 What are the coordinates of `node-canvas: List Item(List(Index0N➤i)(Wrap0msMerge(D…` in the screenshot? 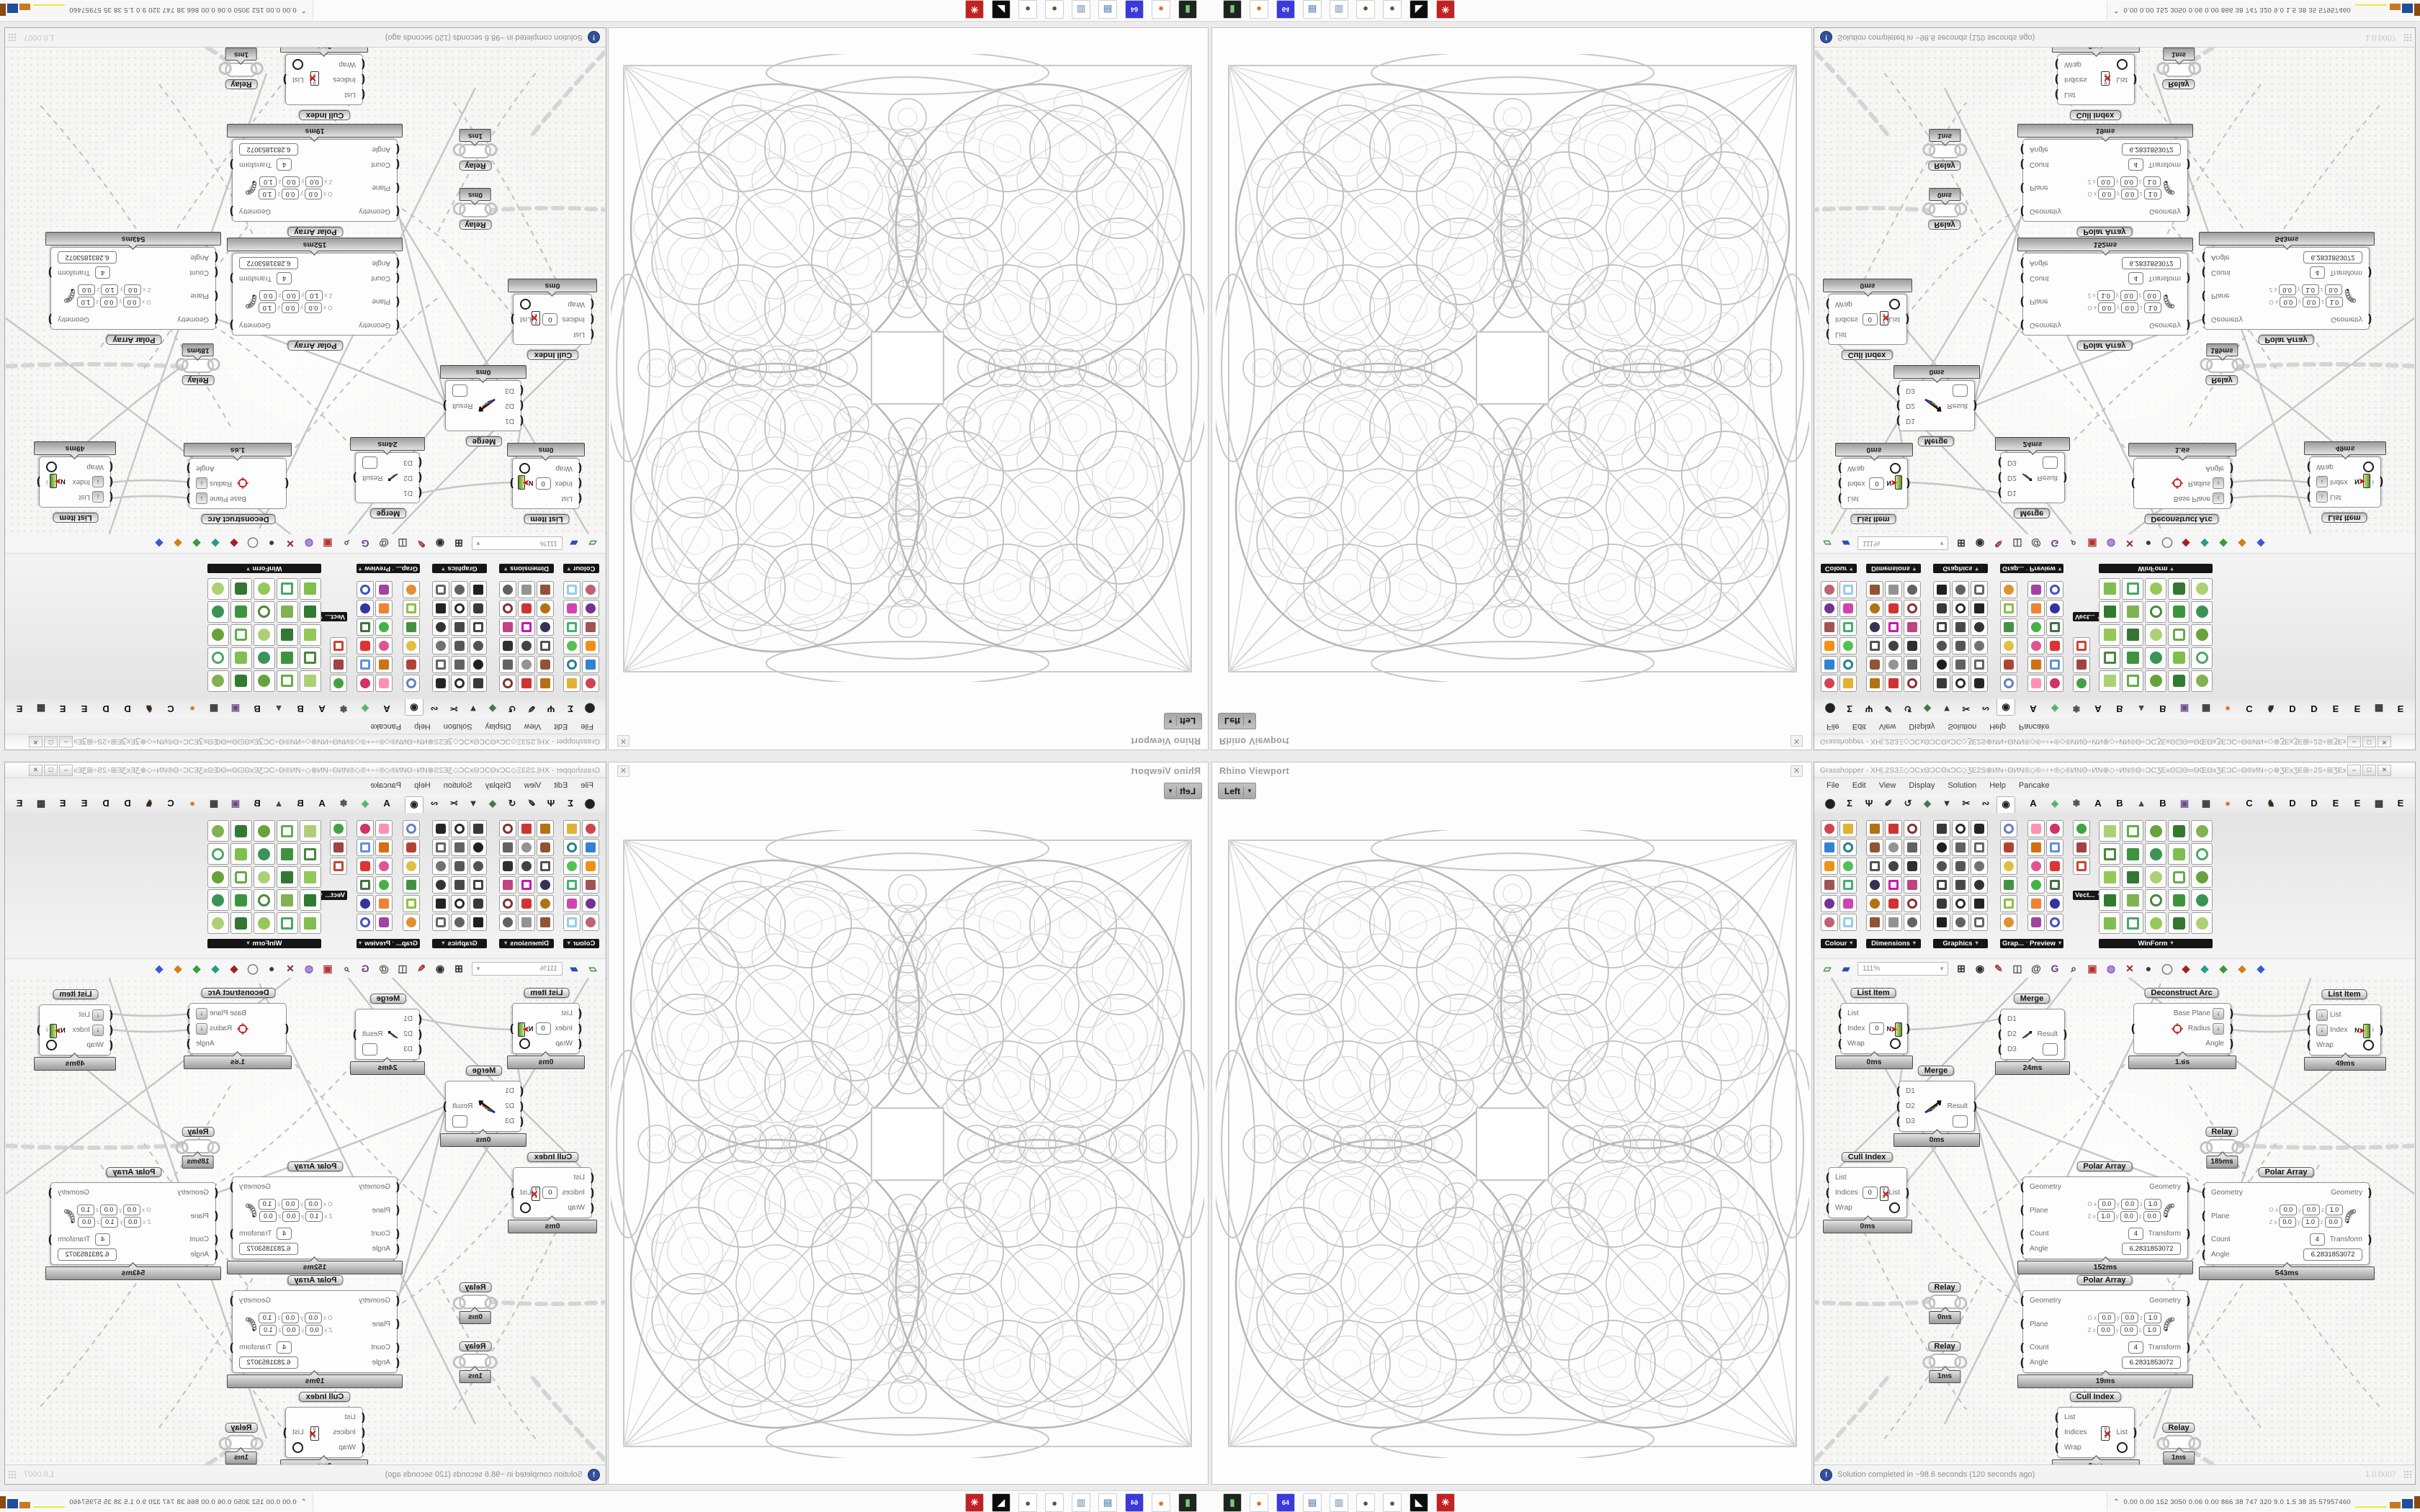 It's located at (2114, 290).